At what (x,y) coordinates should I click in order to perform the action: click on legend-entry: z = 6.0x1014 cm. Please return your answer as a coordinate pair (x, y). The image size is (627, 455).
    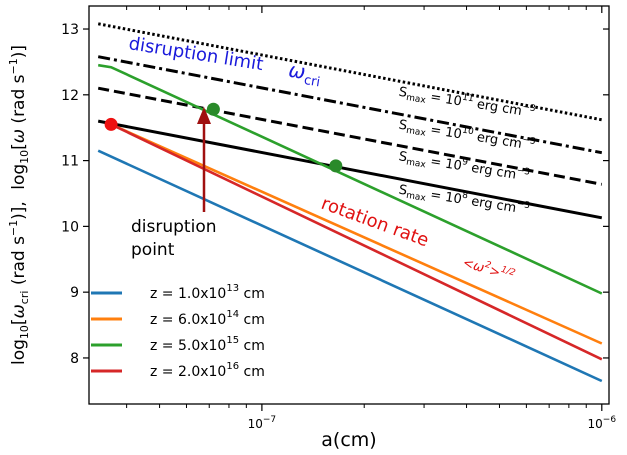
    Looking at the image, I should click on (207, 318).